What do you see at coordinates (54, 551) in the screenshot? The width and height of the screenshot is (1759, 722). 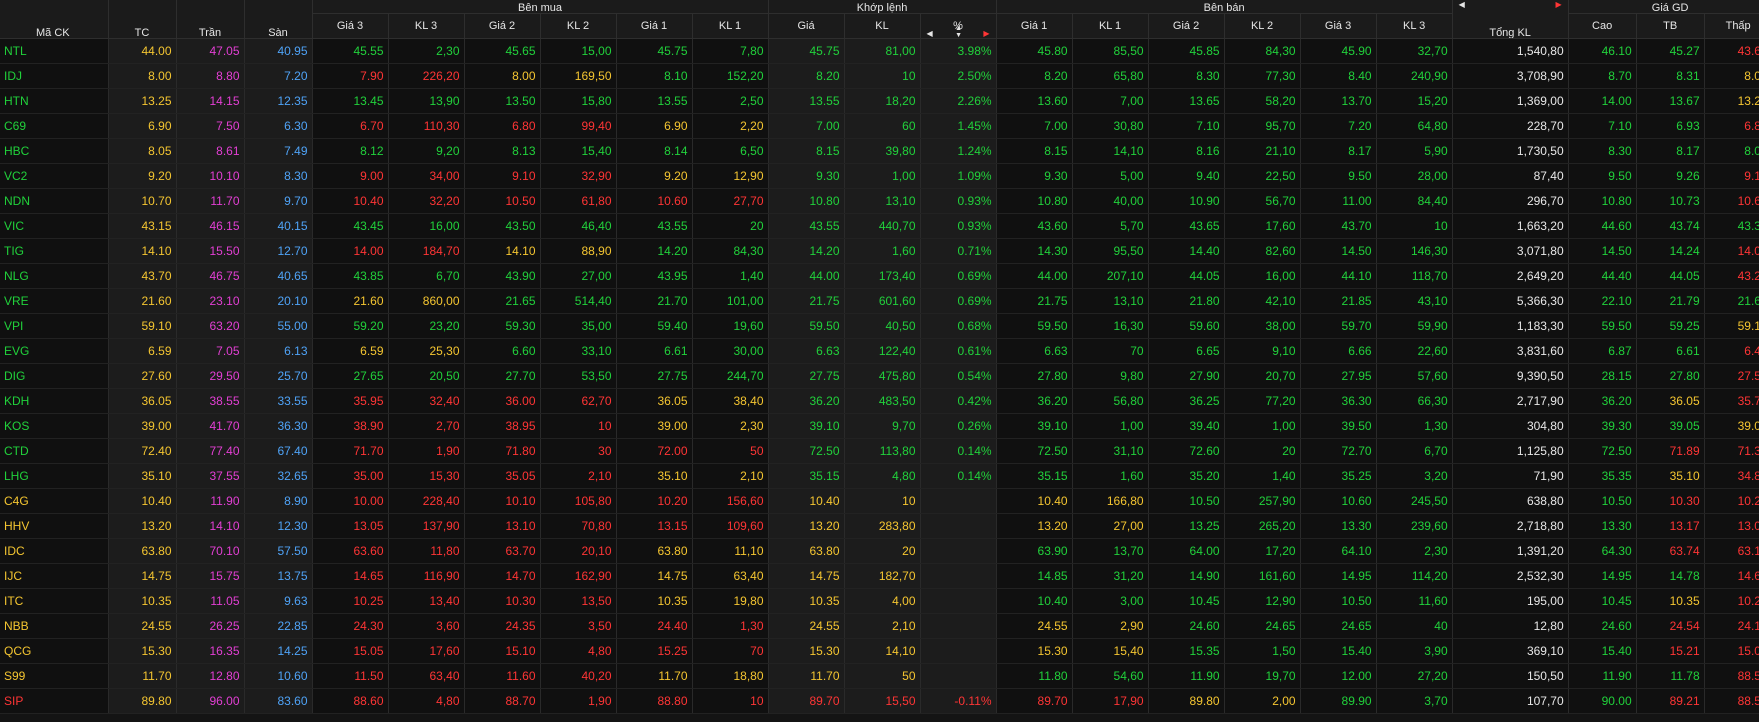 I see `cell-symbol: IDC` at bounding box center [54, 551].